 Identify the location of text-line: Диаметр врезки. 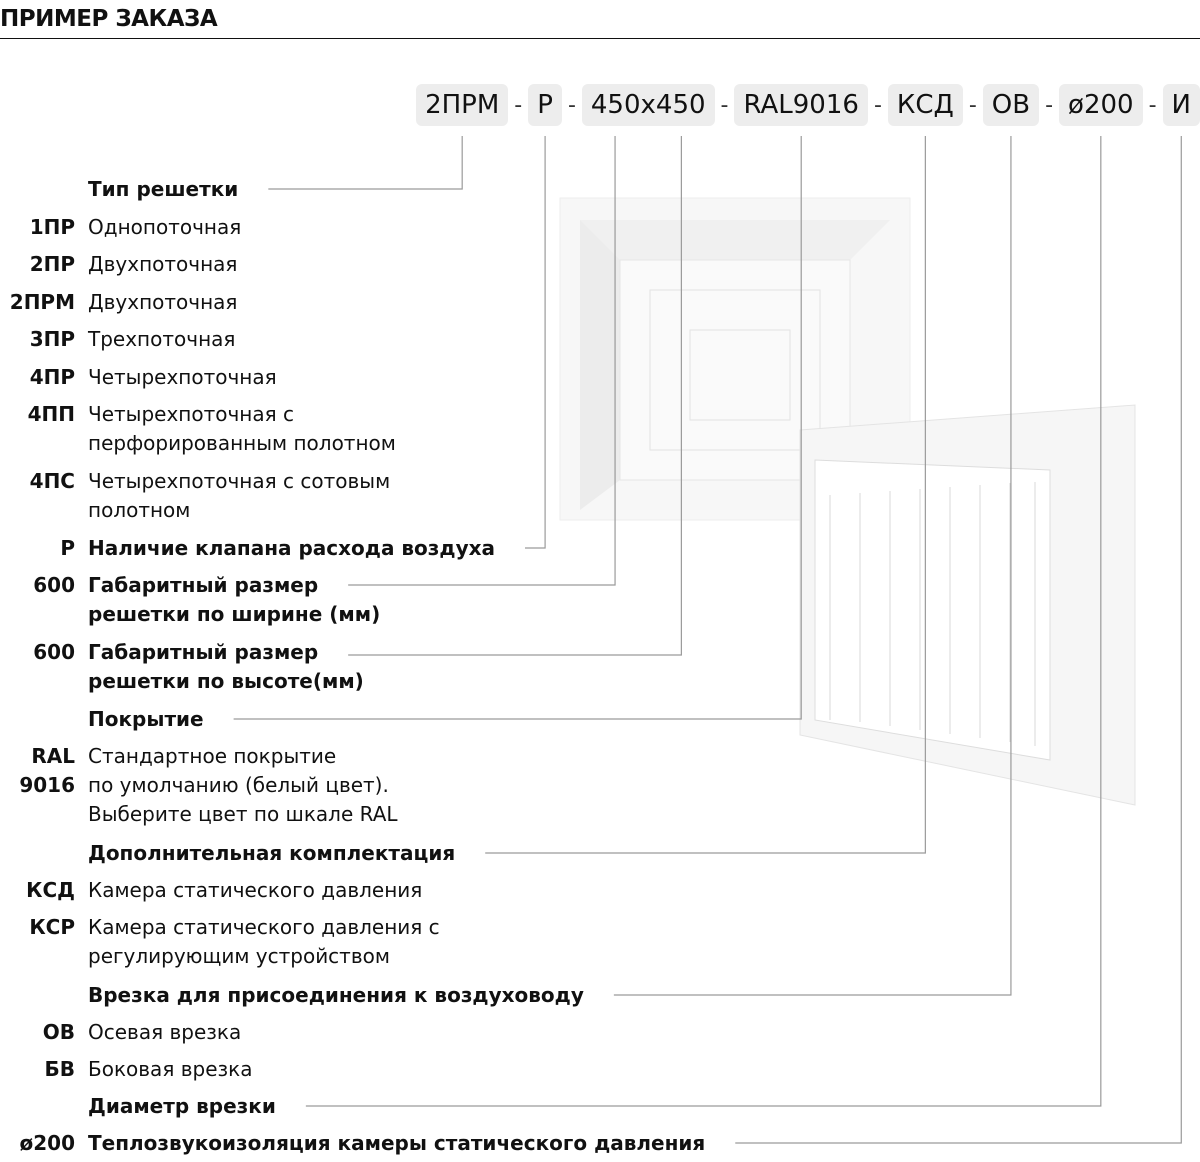
(182, 1105).